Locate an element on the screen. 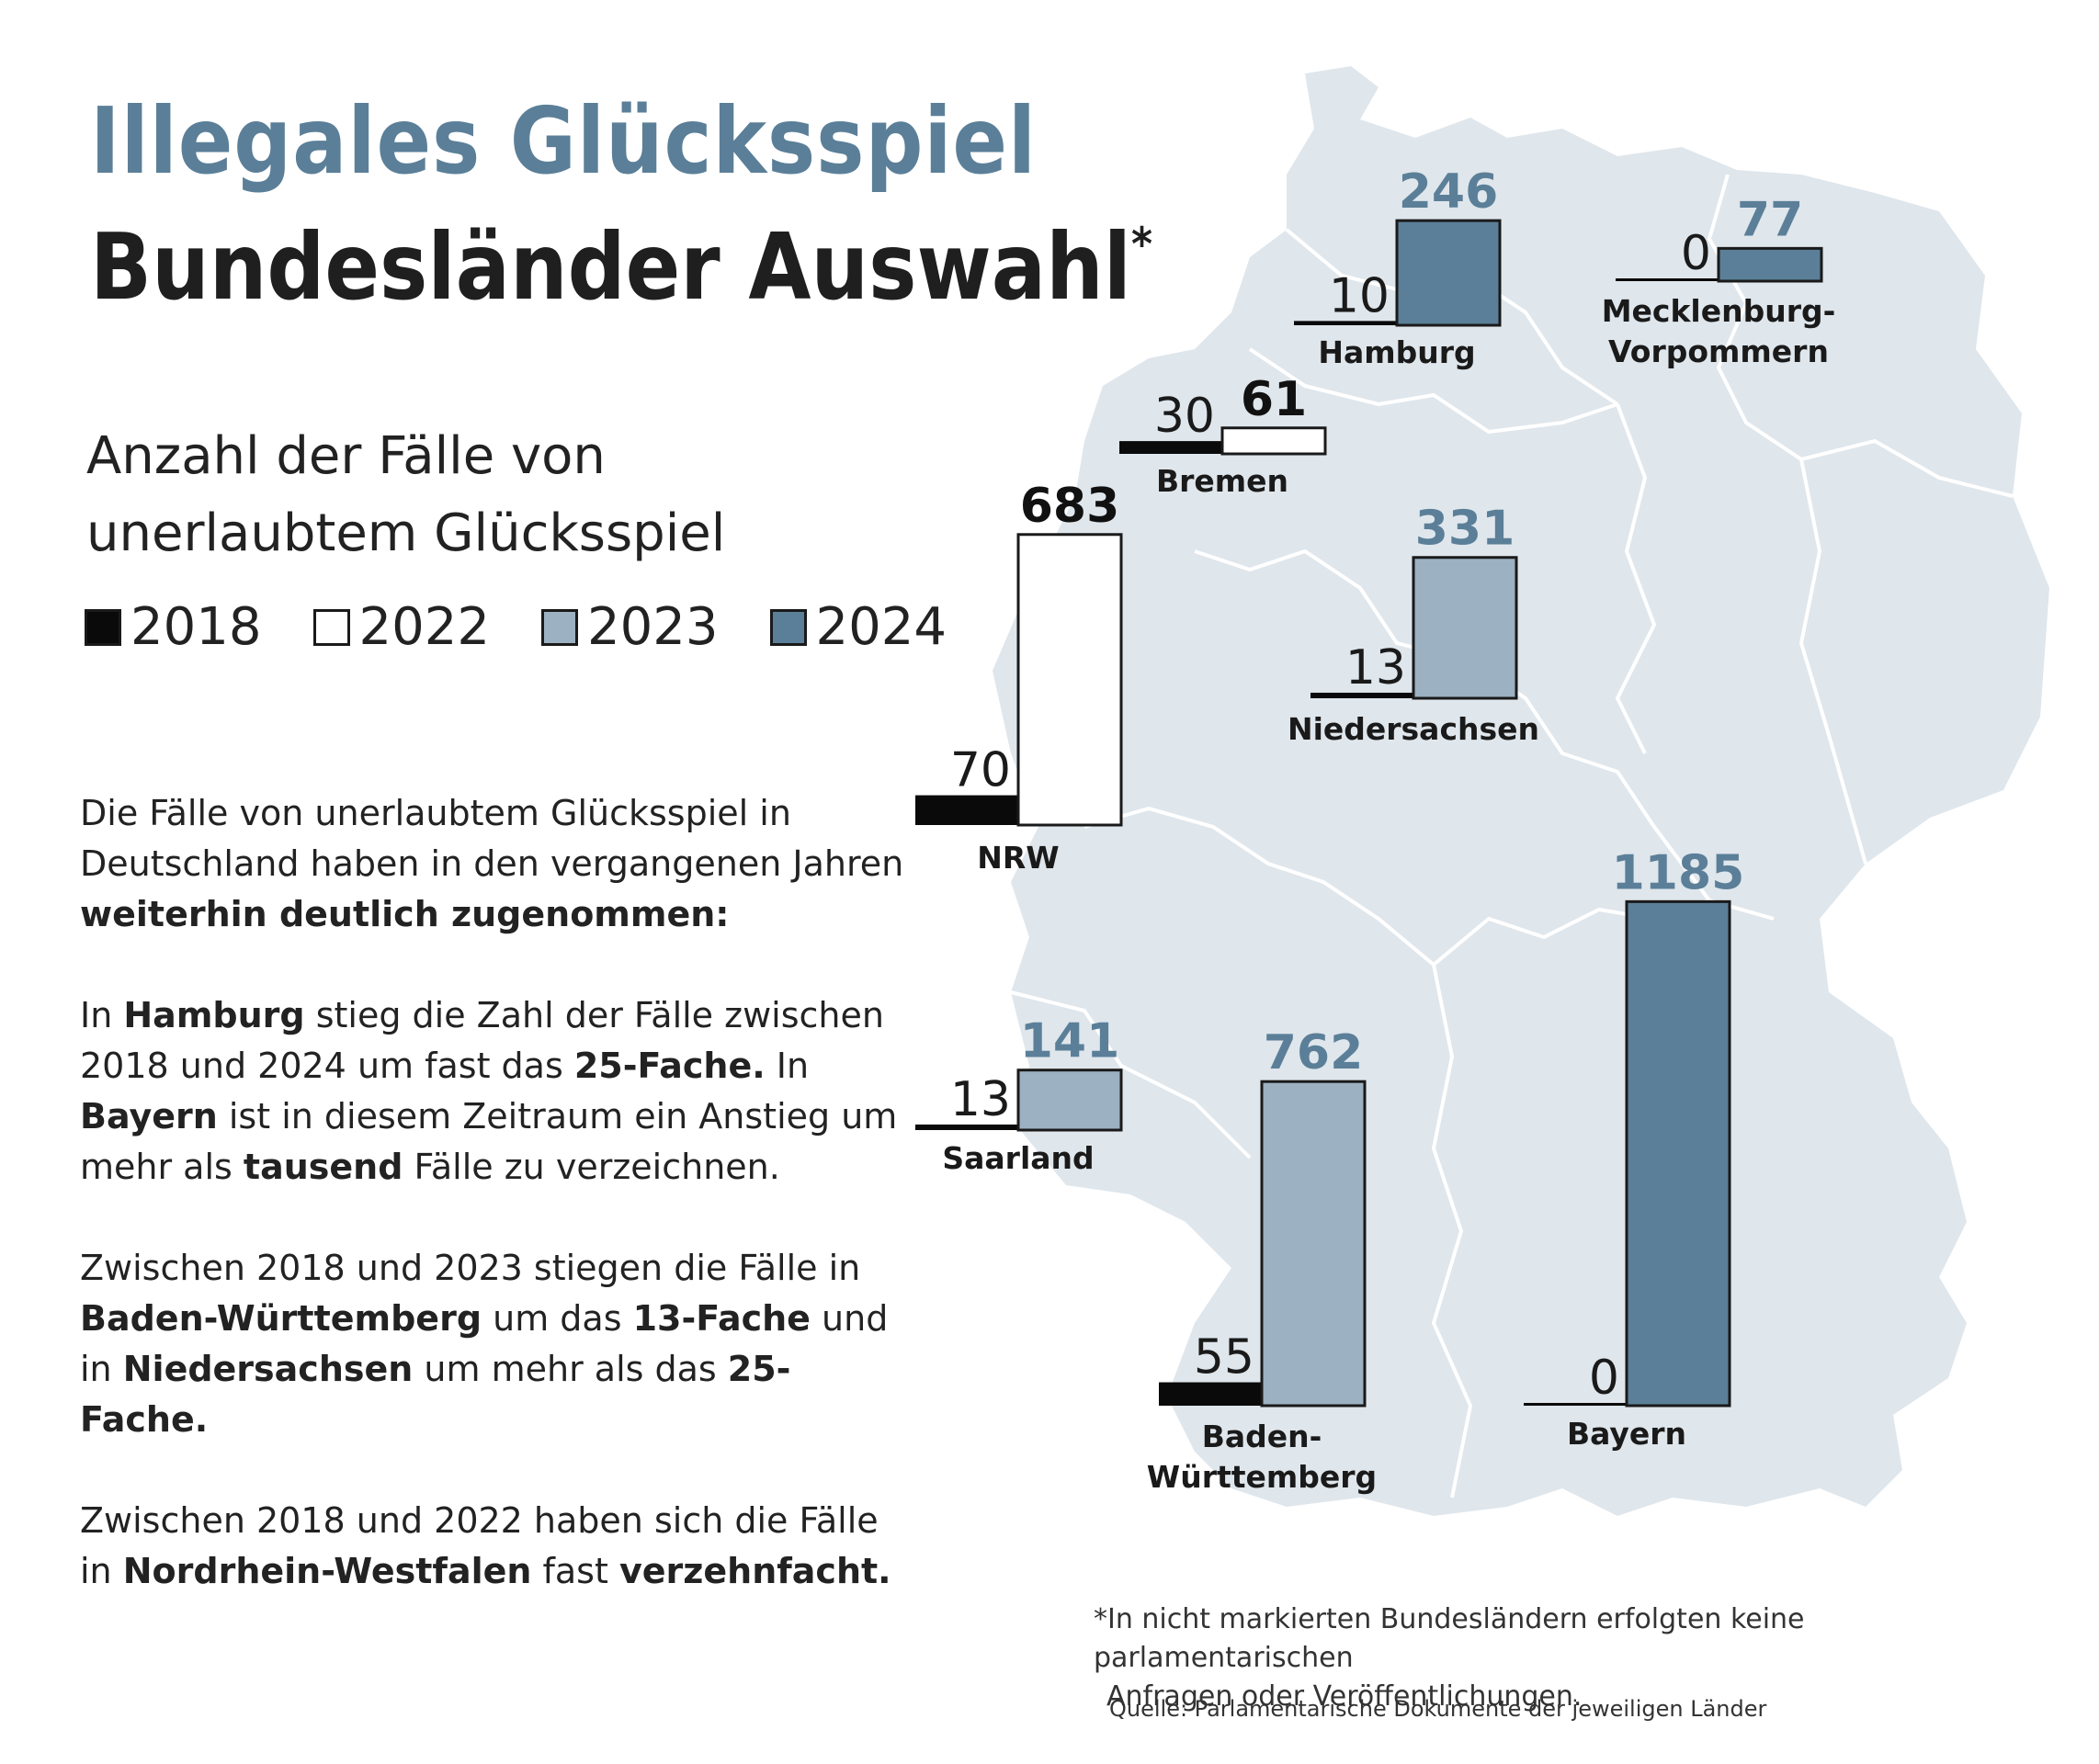 The width and height of the screenshot is (2099, 1764). body-emphasis: Baden-Württemberg is located at coordinates (281, 1319).